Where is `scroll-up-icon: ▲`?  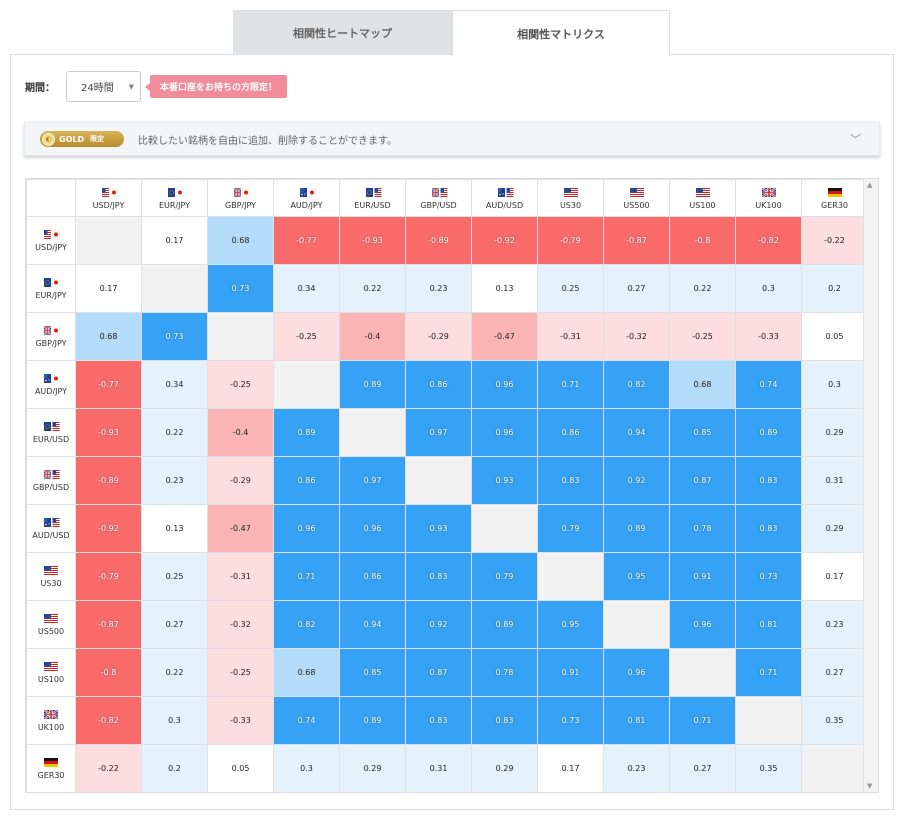 scroll-up-icon: ▲ is located at coordinates (870, 185).